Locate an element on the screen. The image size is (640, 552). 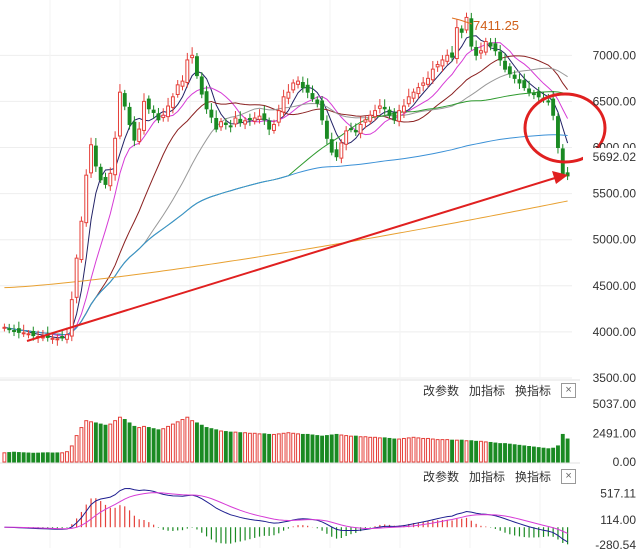
volume-y-axis: 5037.00 2491.00 0.00 is located at coordinates (615, 433).